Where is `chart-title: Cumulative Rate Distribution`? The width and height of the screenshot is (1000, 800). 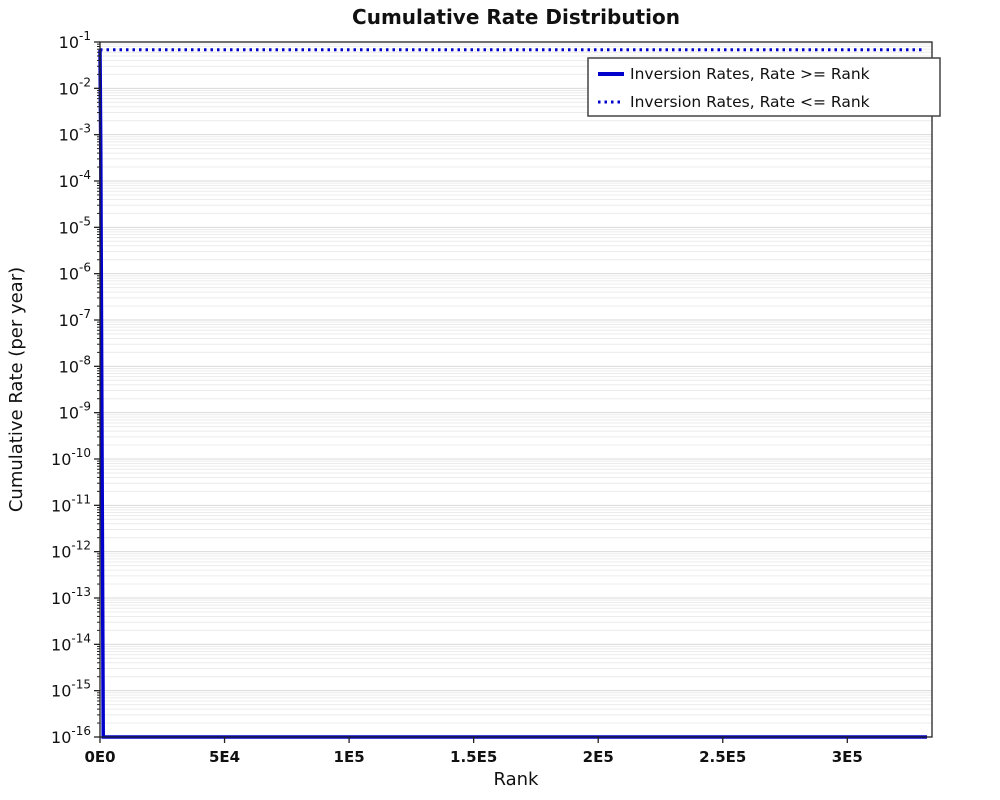 chart-title: Cumulative Rate Distribution is located at coordinates (516, 17).